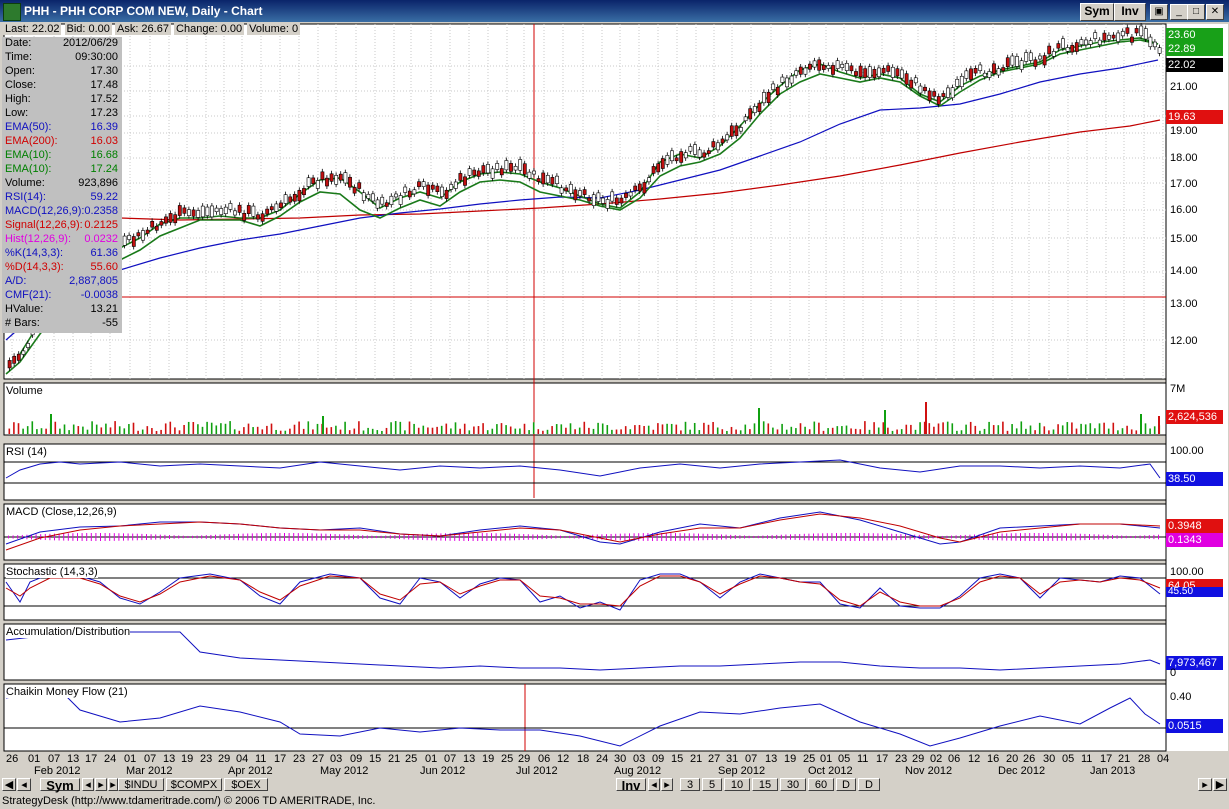 Image resolution: width=1229 pixels, height=809 pixels. What do you see at coordinates (583, 591) in the screenshot?
I see `stoch-d-line` at bounding box center [583, 591].